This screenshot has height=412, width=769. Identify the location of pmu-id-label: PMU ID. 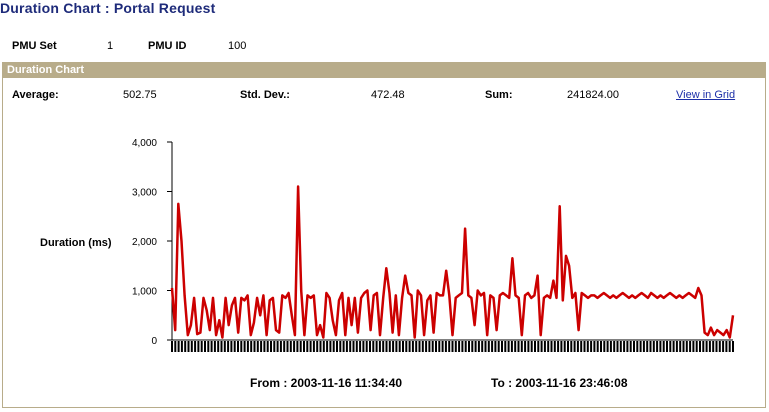
(167, 46).